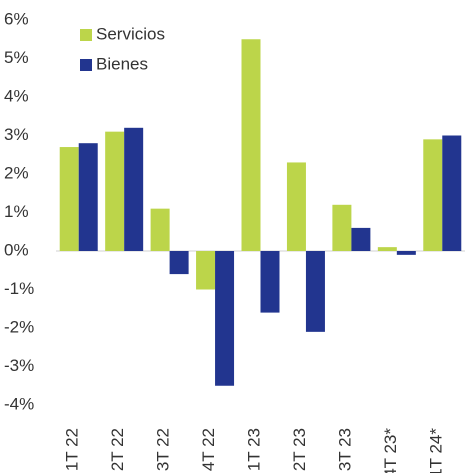  What do you see at coordinates (130, 33) in the screenshot?
I see `legend-label: Servicios` at bounding box center [130, 33].